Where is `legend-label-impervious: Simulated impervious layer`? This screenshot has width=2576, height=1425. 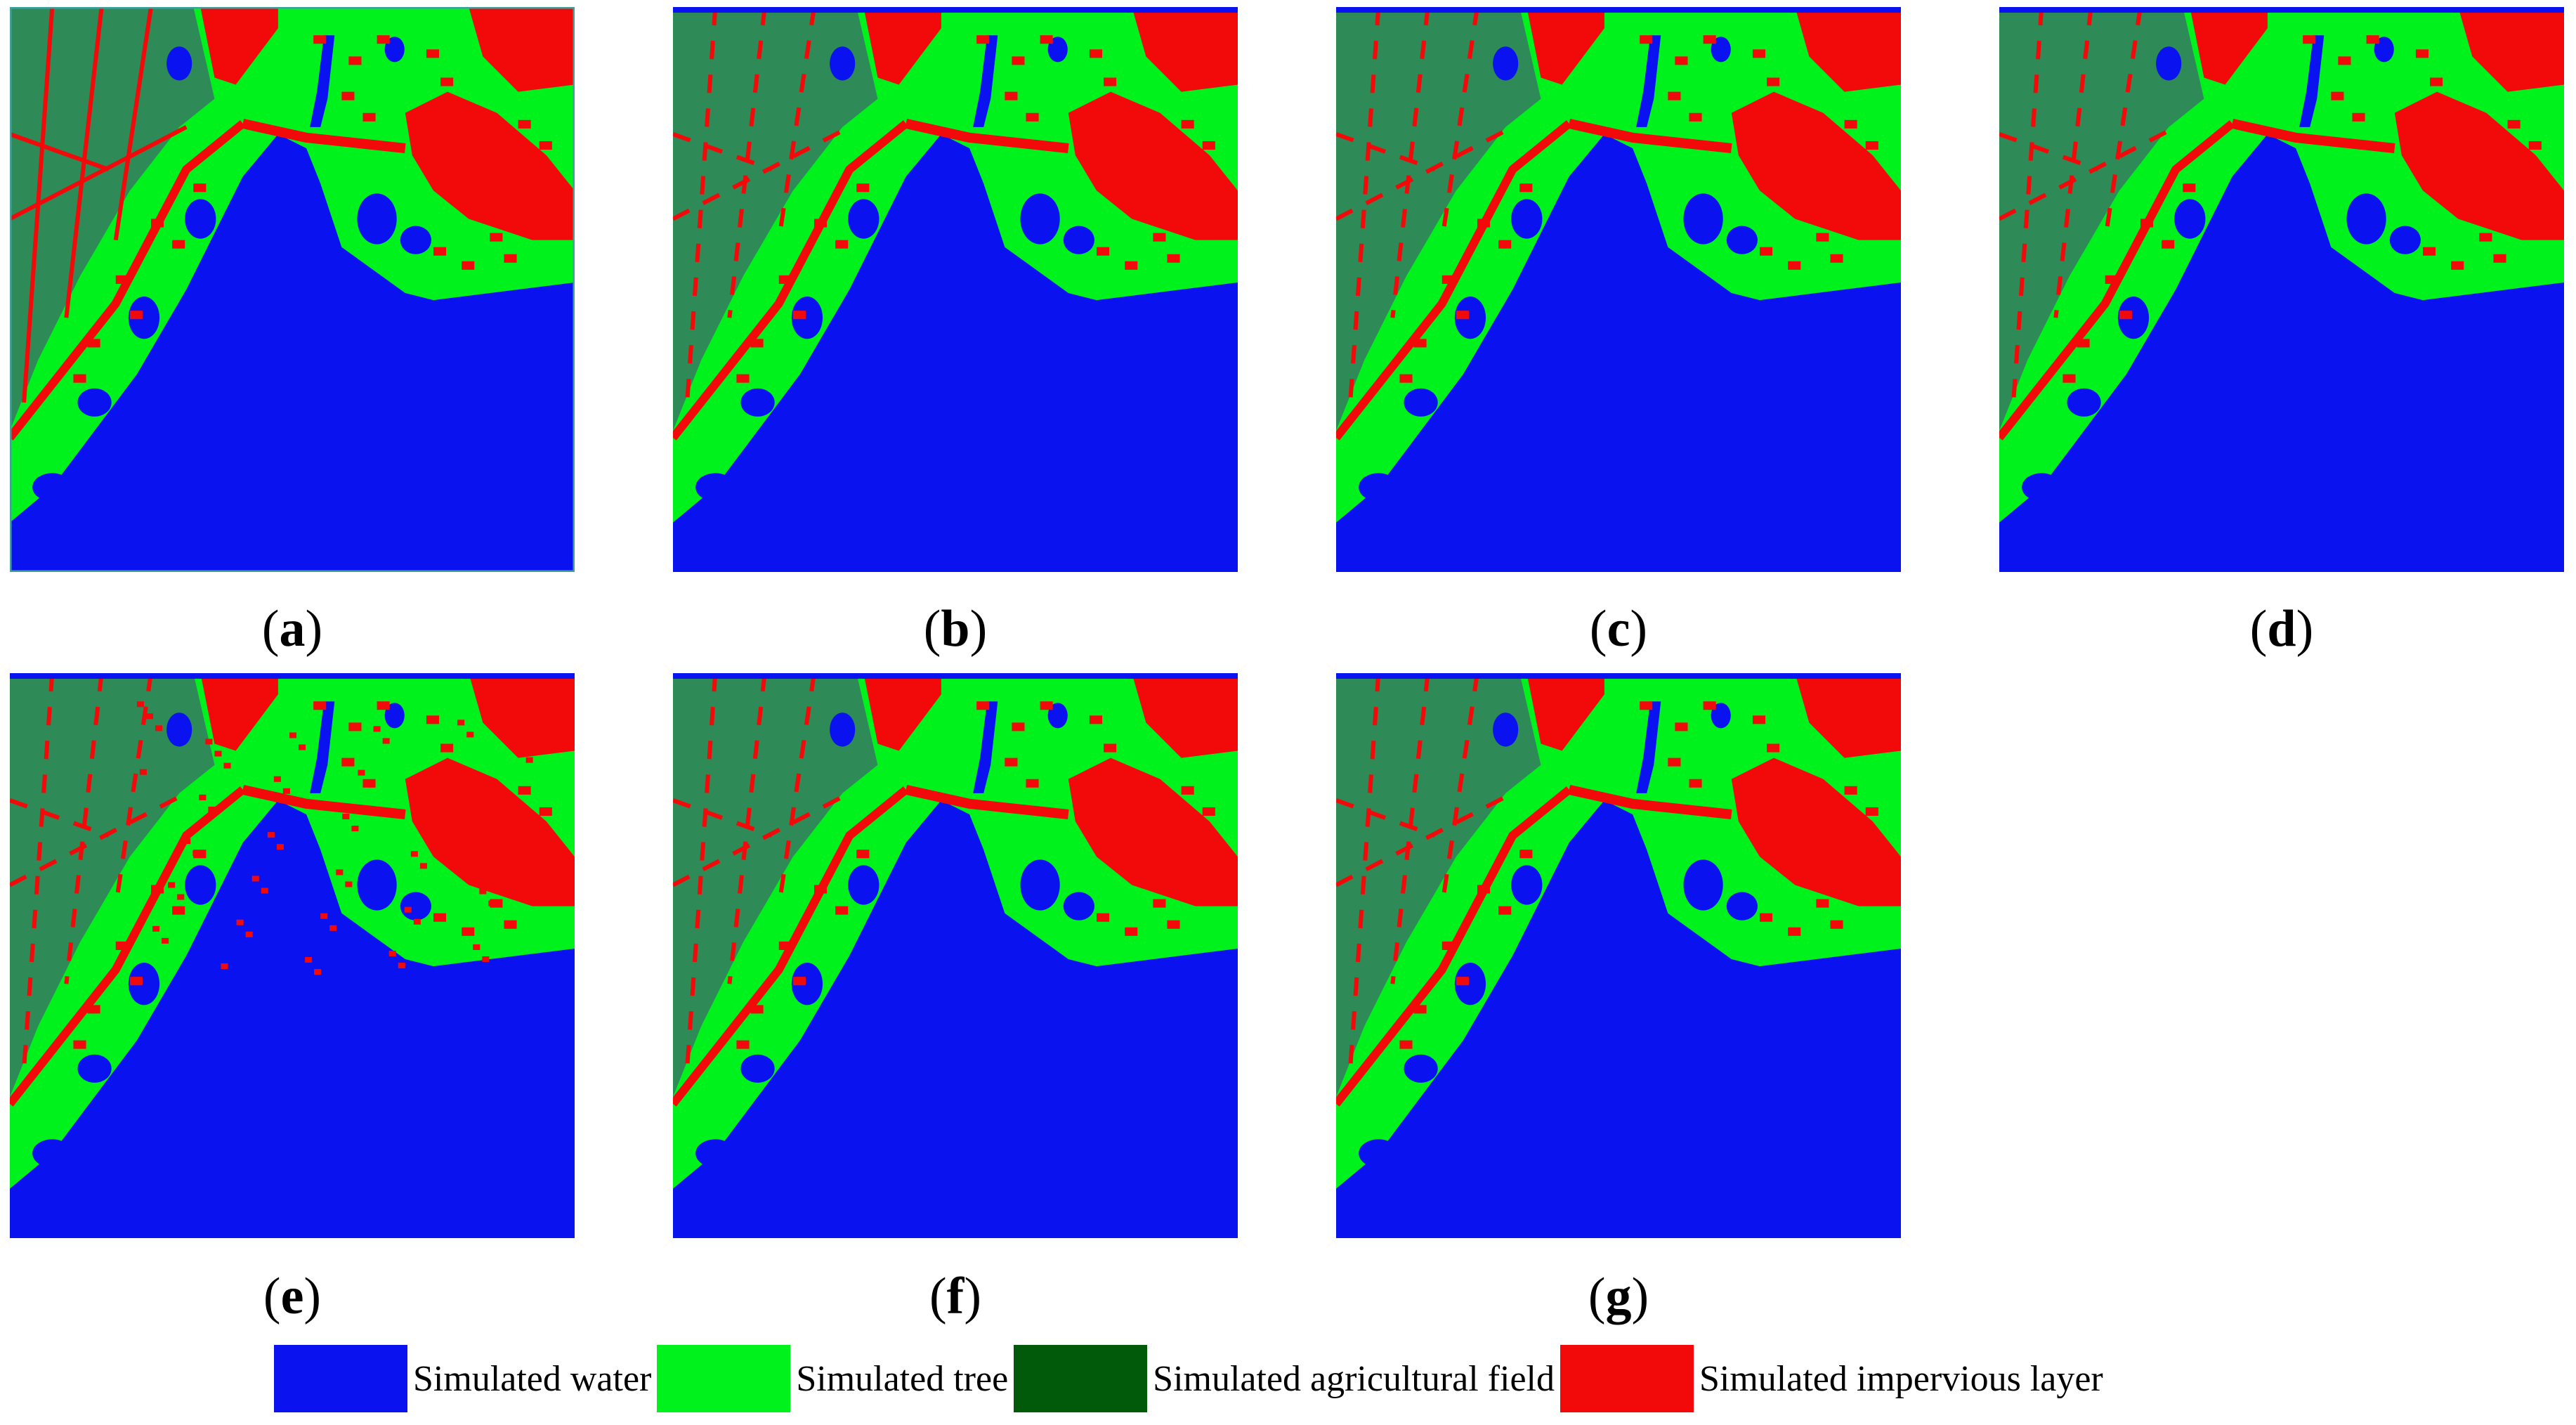 legend-label-impervious: Simulated impervious layer is located at coordinates (1901, 1378).